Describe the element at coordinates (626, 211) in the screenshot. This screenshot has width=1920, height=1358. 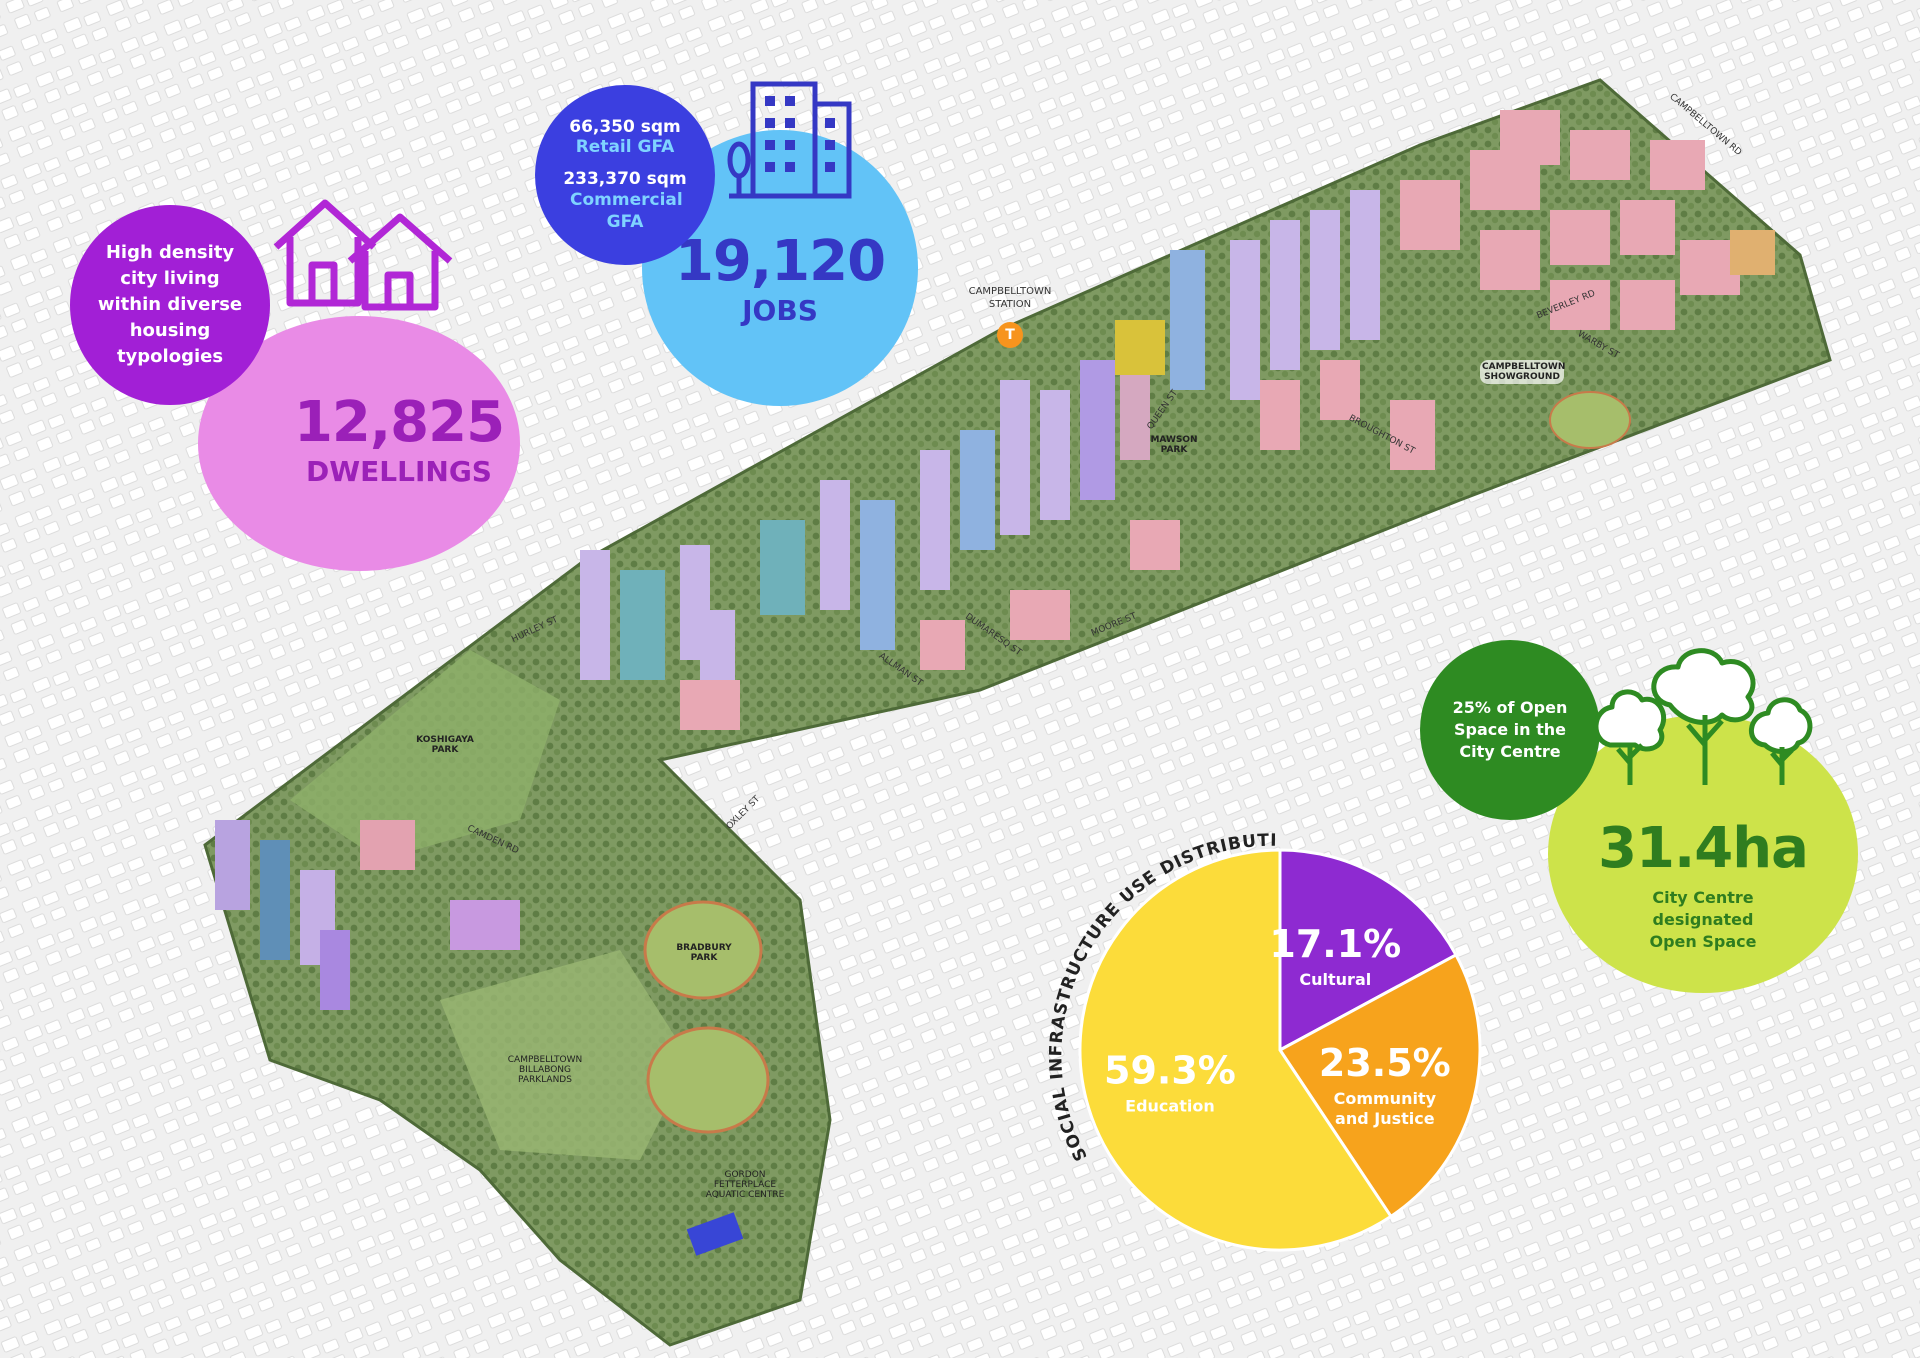
I see `commercial-gfa-label: Commercial GFA` at that location.